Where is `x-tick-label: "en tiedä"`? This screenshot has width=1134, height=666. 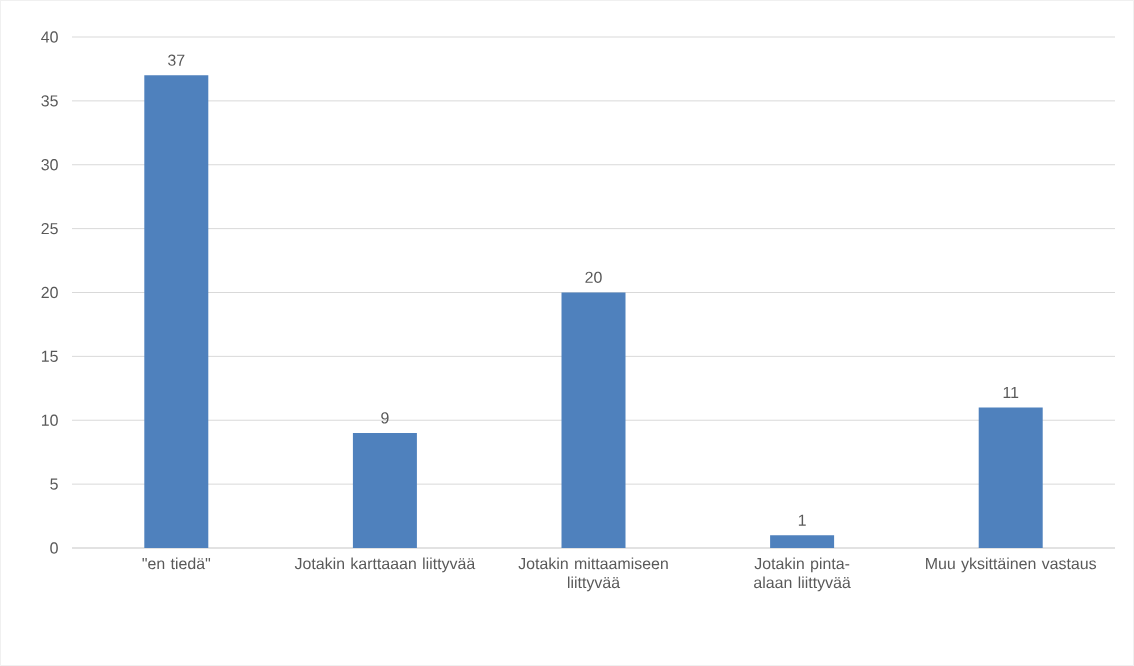 x-tick-label: "en tiedä" is located at coordinates (176, 563).